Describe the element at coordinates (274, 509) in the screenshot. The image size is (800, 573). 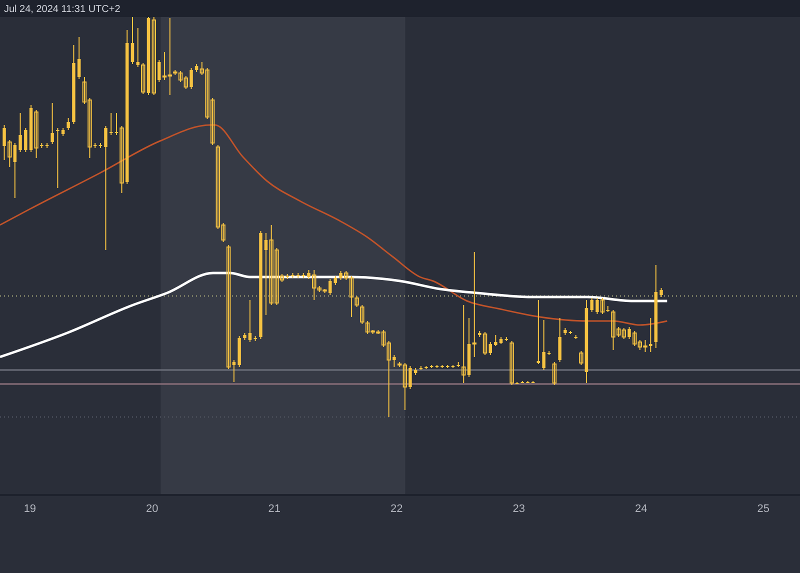
I see `x-tick-label: 21` at that location.